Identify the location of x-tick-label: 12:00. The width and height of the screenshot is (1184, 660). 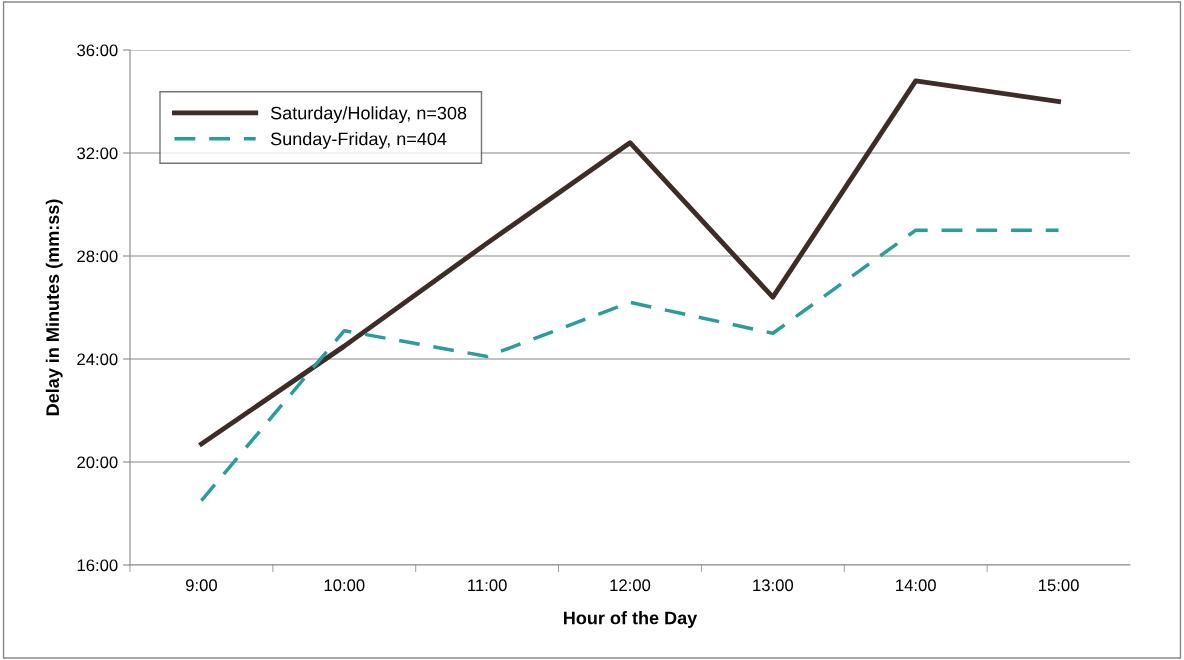
(630, 585).